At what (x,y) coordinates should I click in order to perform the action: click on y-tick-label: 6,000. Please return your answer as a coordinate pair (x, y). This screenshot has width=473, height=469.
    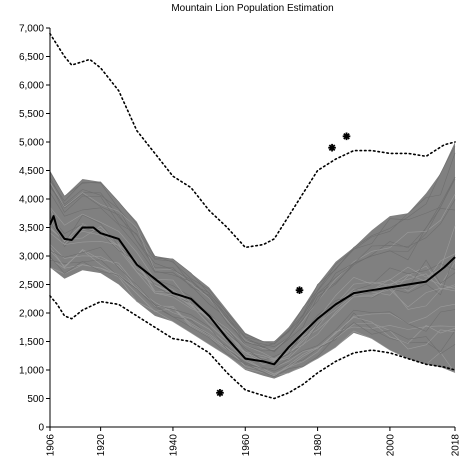
    Looking at the image, I should click on (31, 86).